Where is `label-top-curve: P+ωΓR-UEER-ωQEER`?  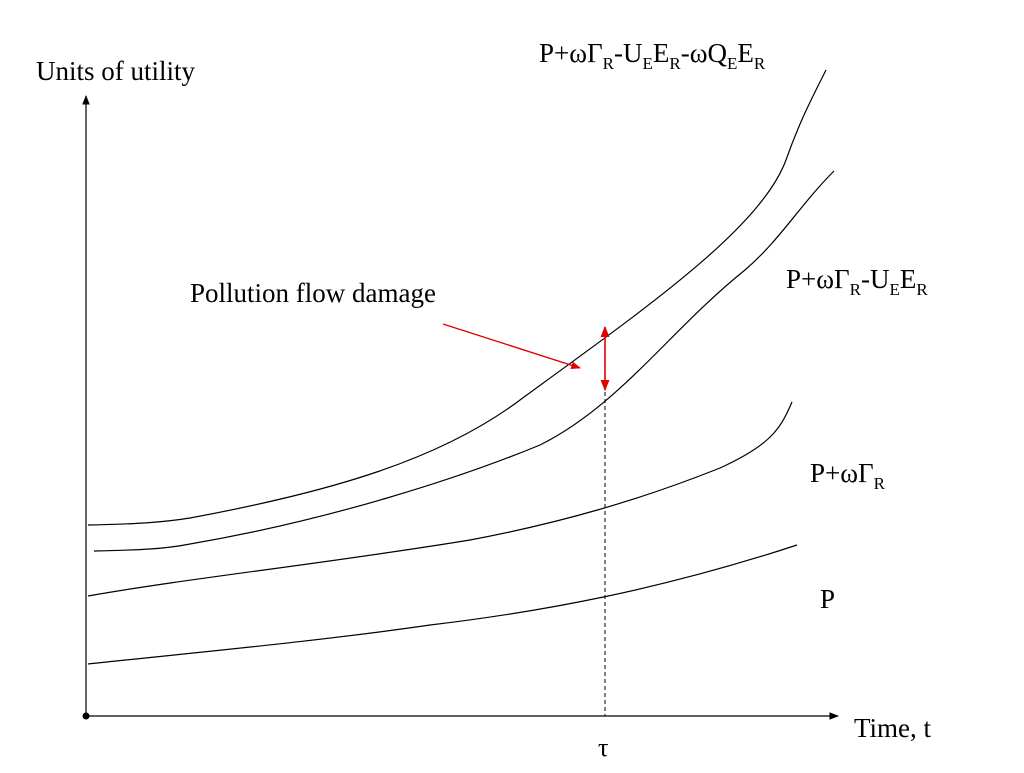 label-top-curve: P+ωΓR-UEER-ωQEER is located at coordinates (652, 55).